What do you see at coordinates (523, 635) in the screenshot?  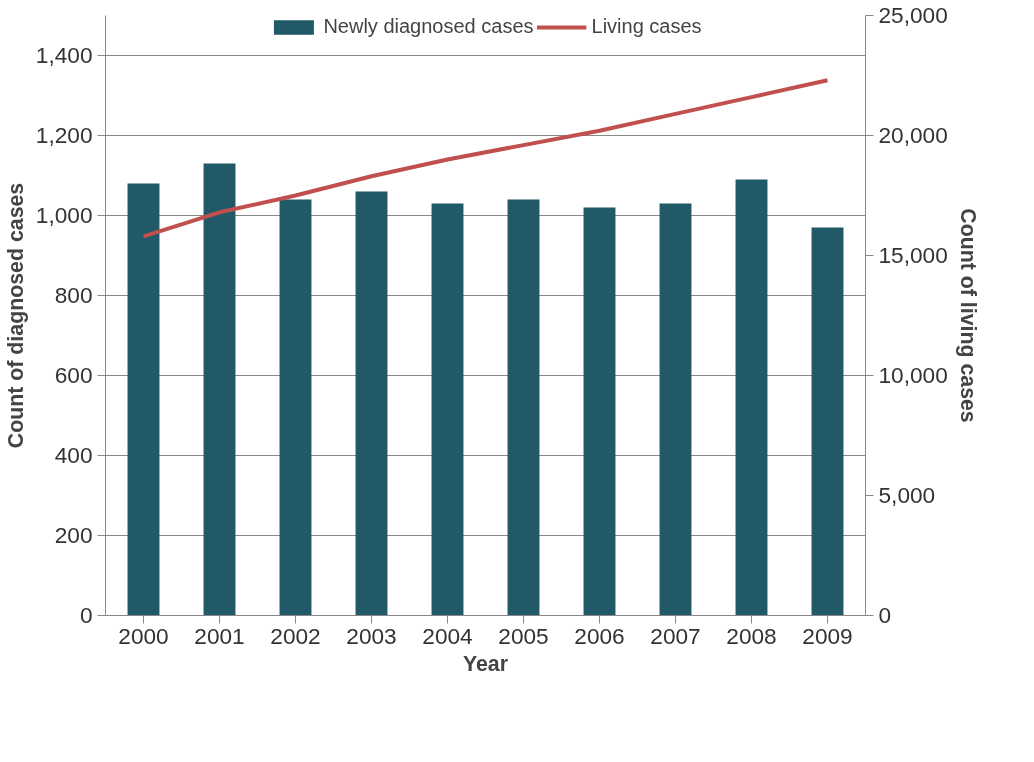 I see `x-tick-label: 2005` at bounding box center [523, 635].